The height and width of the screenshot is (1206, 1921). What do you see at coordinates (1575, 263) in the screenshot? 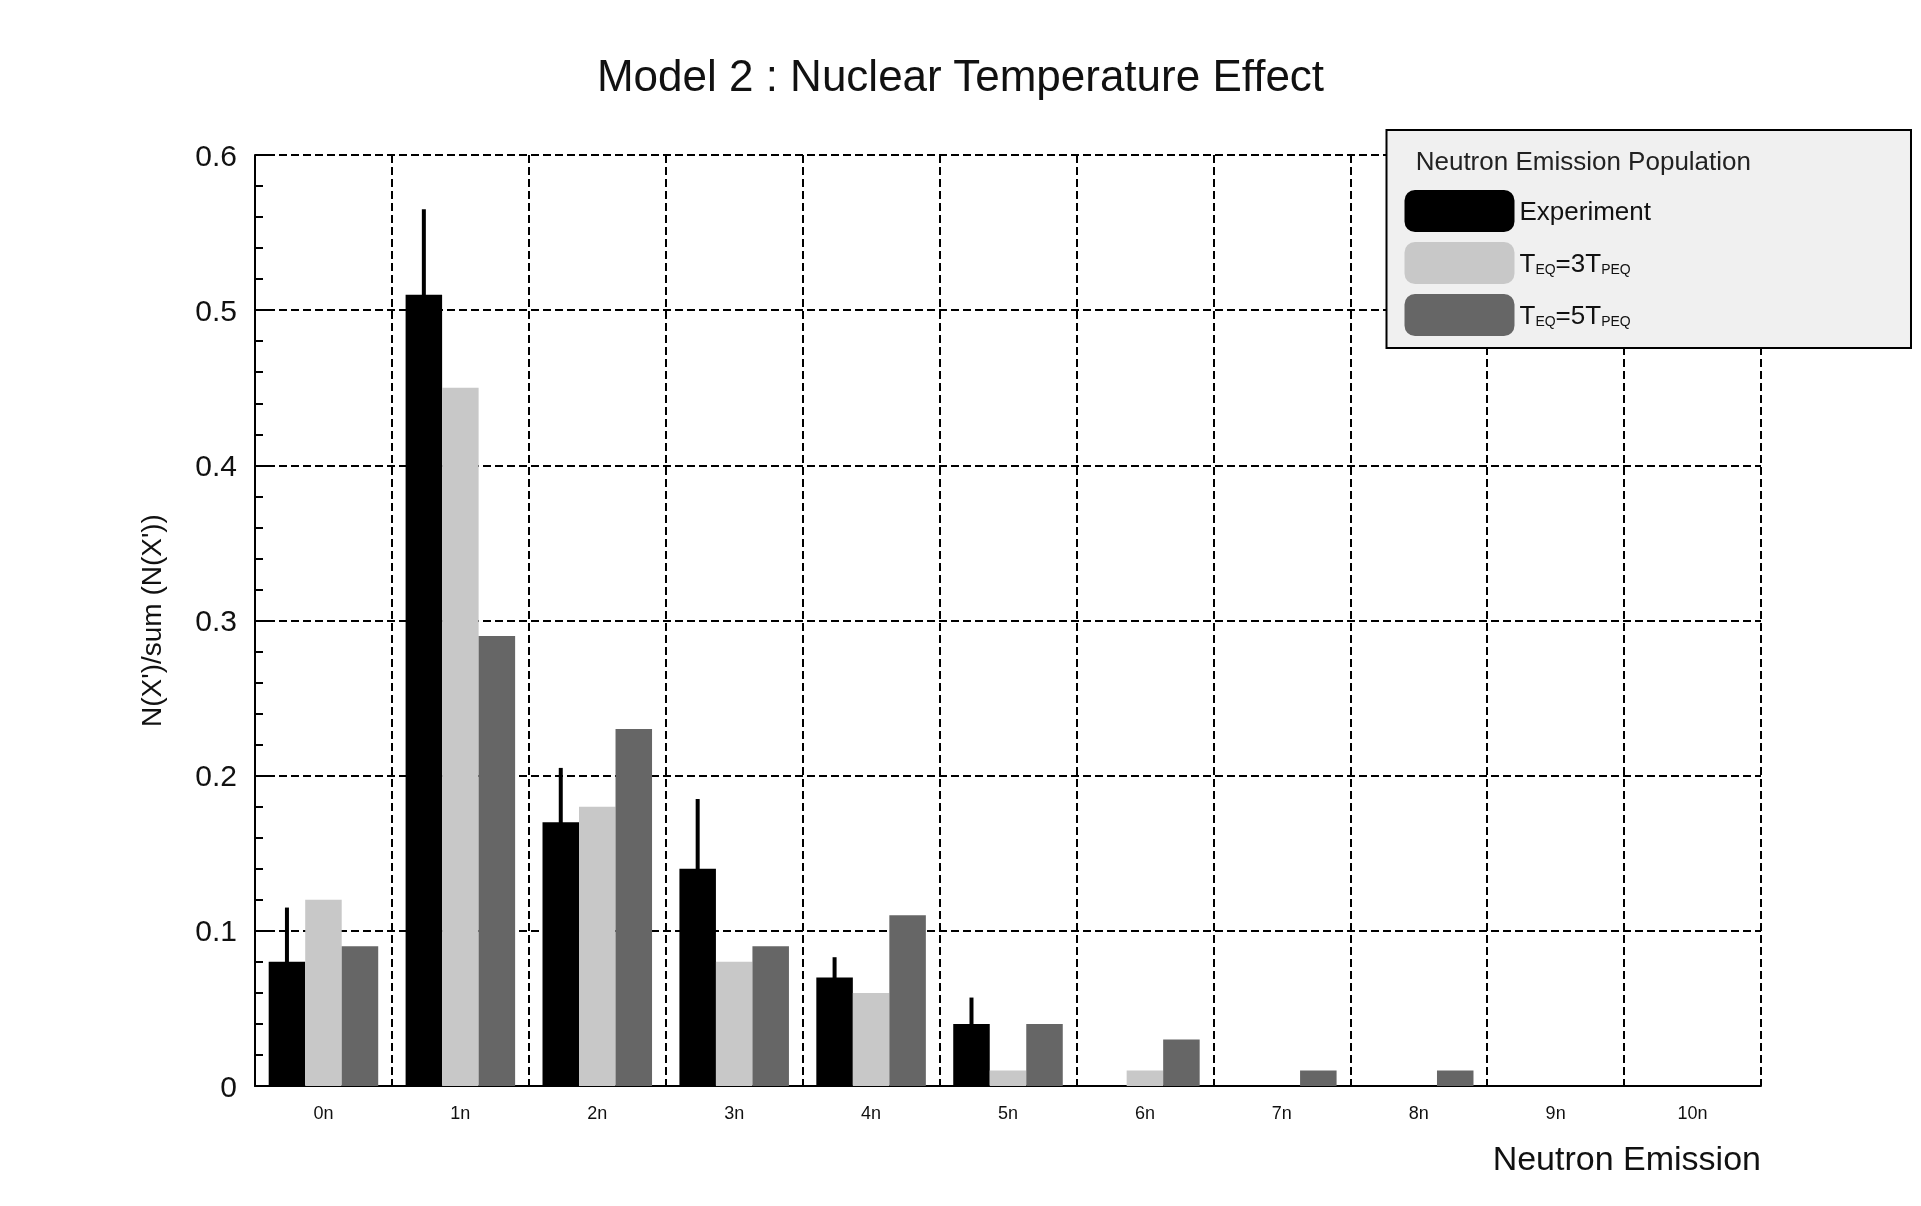
I see `legend-label: TEQ=3TPEQ` at bounding box center [1575, 263].